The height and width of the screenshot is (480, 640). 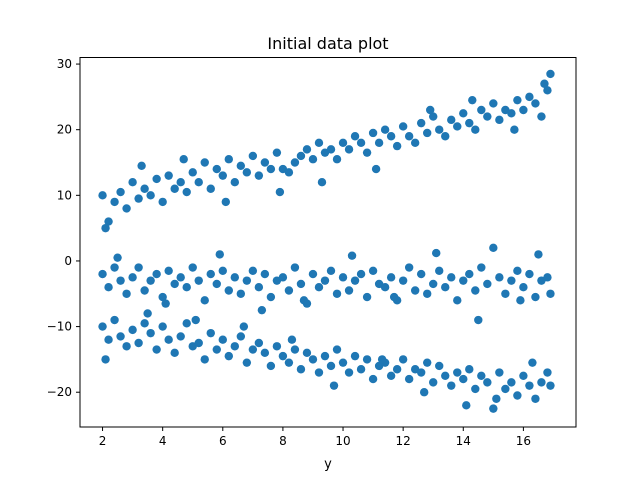 What do you see at coordinates (59, 327) in the screenshot?
I see `y-tick-label: −10` at bounding box center [59, 327].